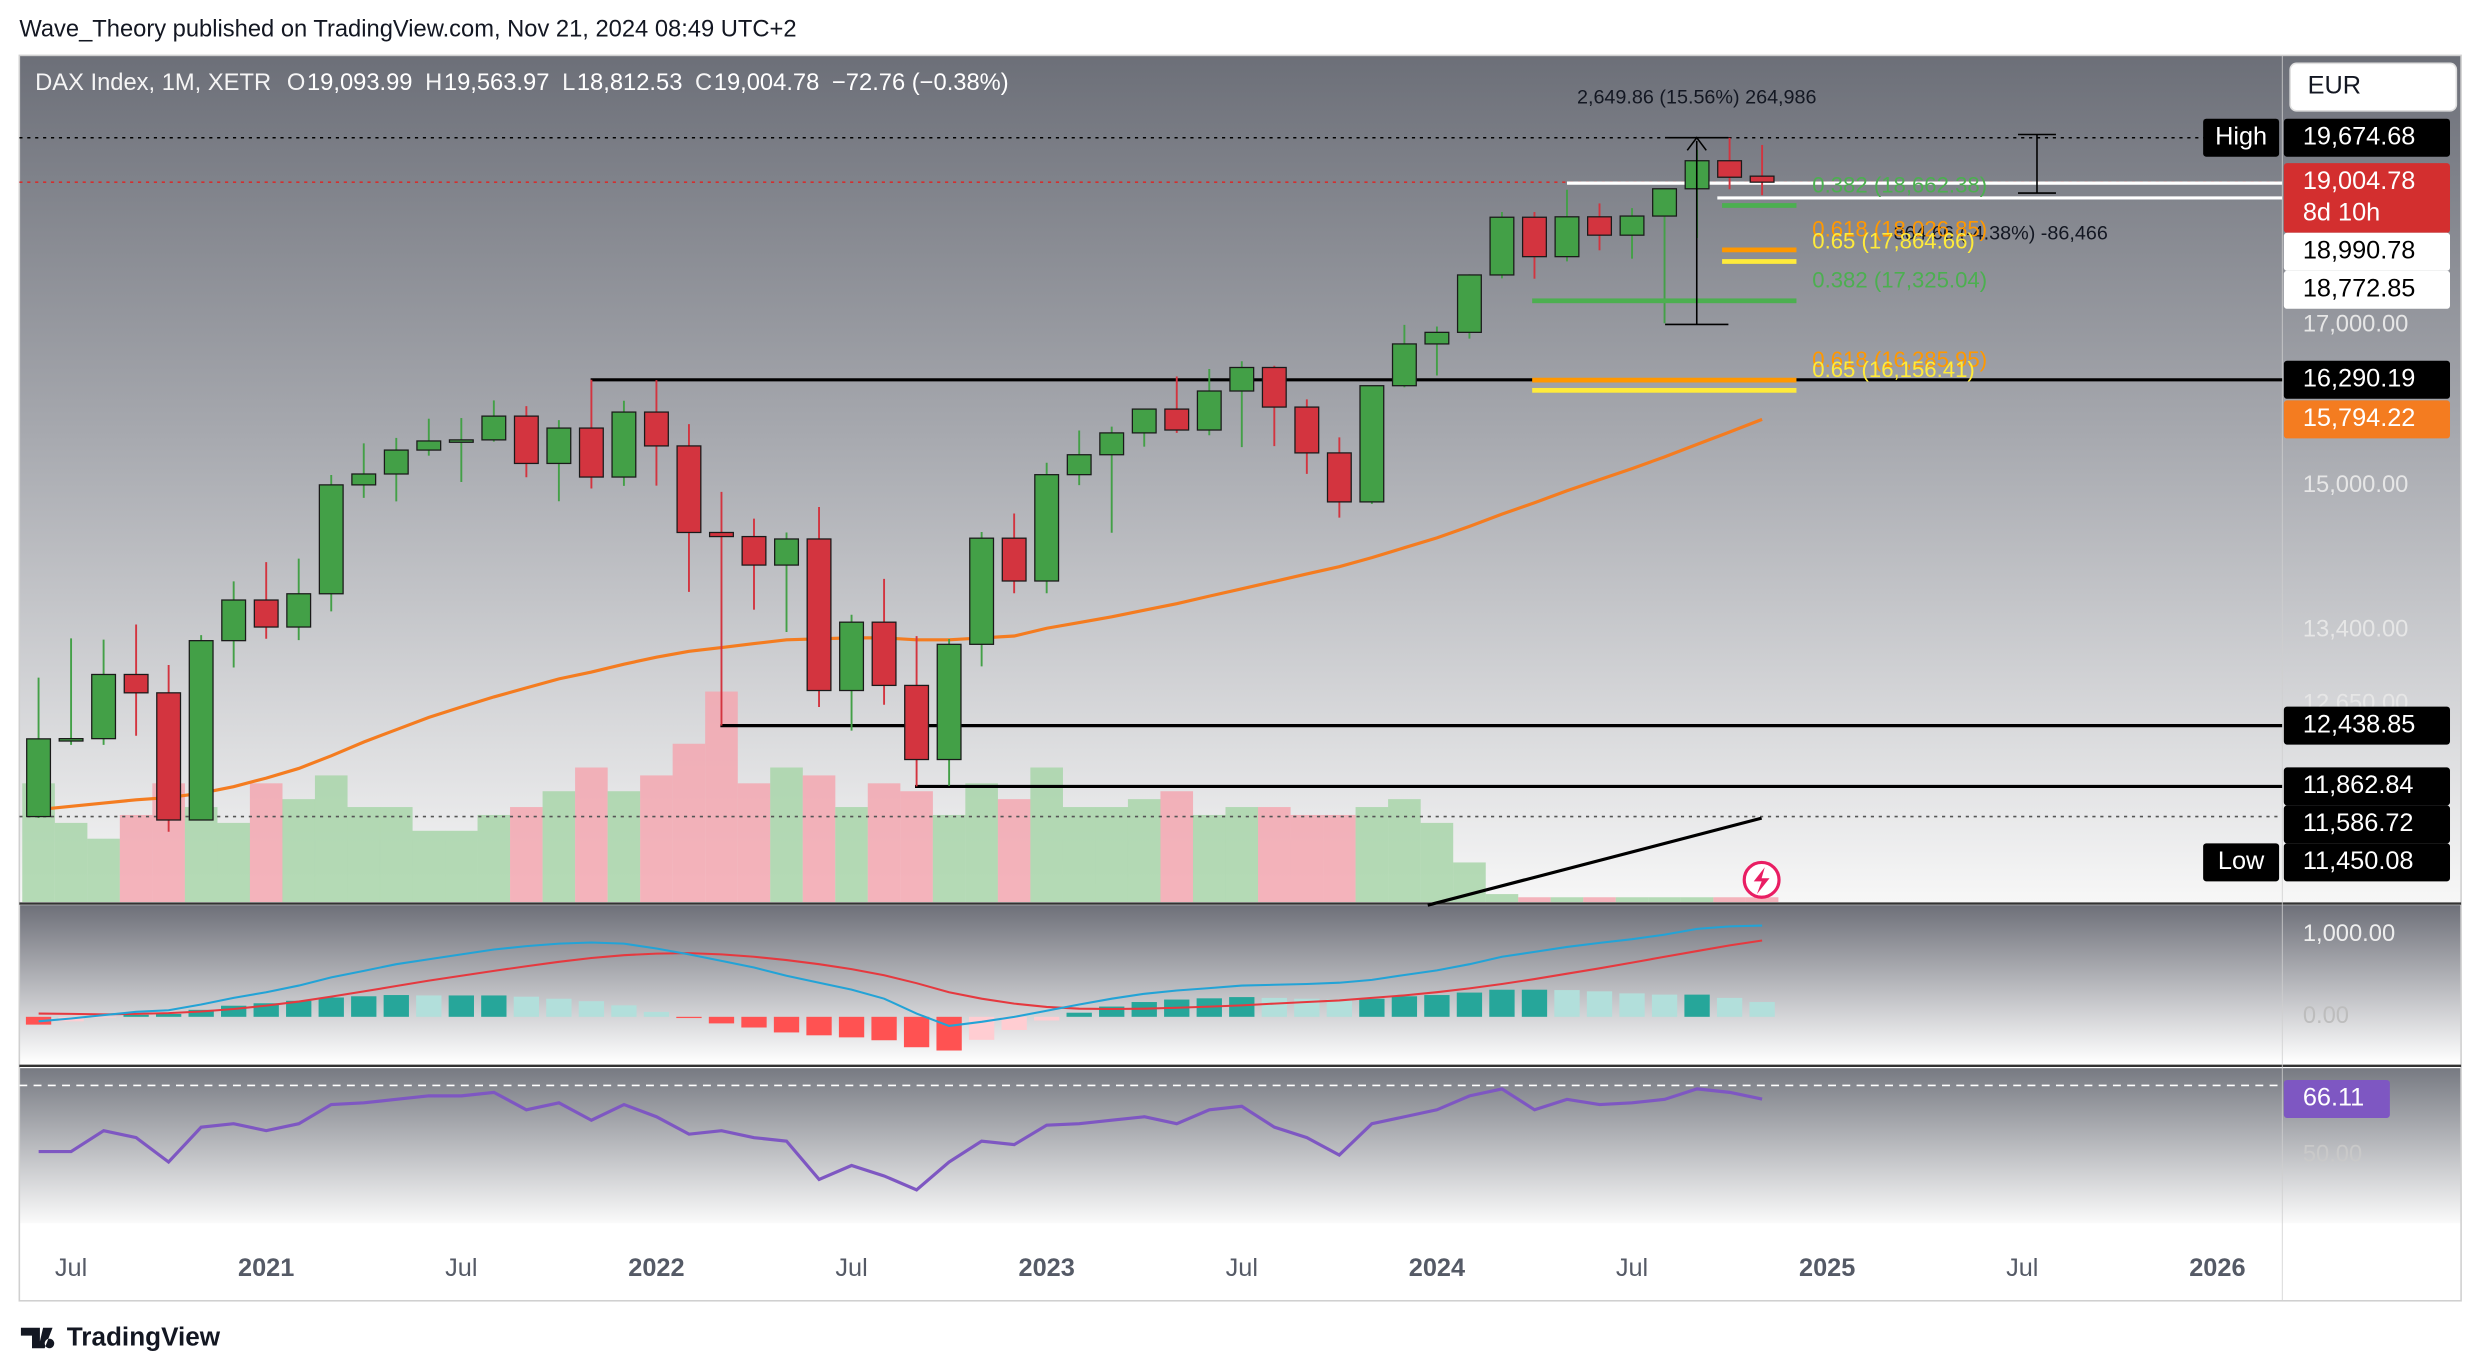 Image resolution: width=2482 pixels, height=1372 pixels. What do you see at coordinates (767, 83) in the screenshot?
I see `legend-value: 19,004.78` at bounding box center [767, 83].